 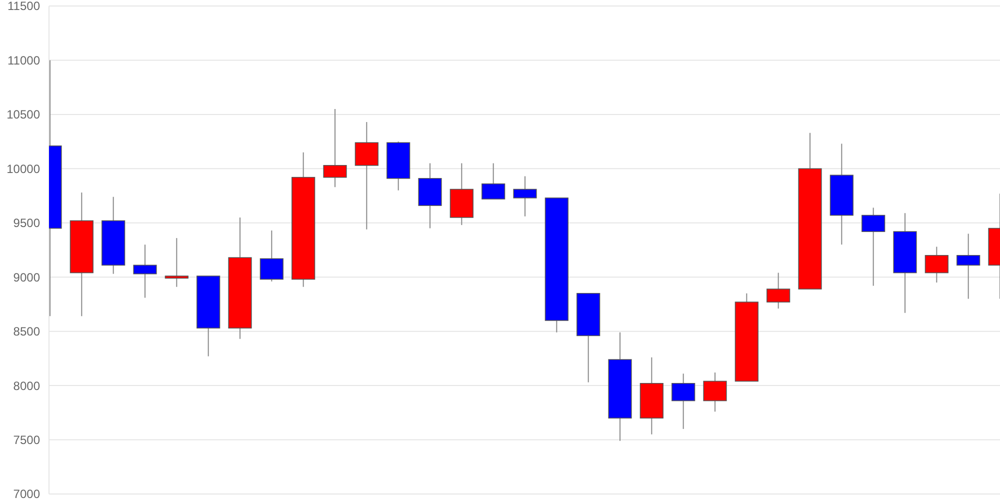 I want to click on y-tick-label: 11000, so click(x=24, y=60).